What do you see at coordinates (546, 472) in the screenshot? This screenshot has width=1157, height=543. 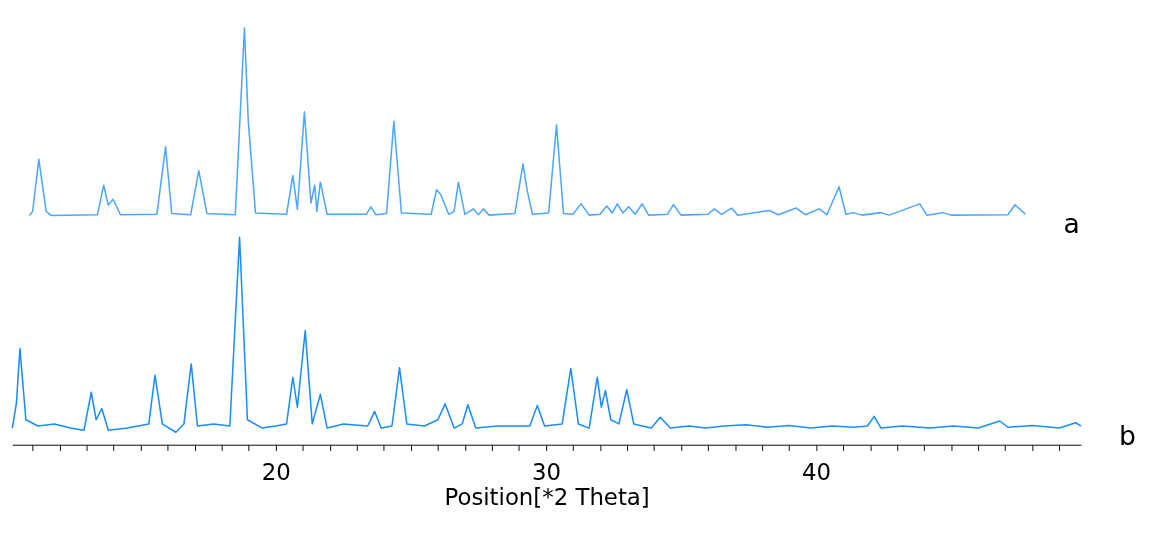 I see `x-tick-label: 30` at bounding box center [546, 472].